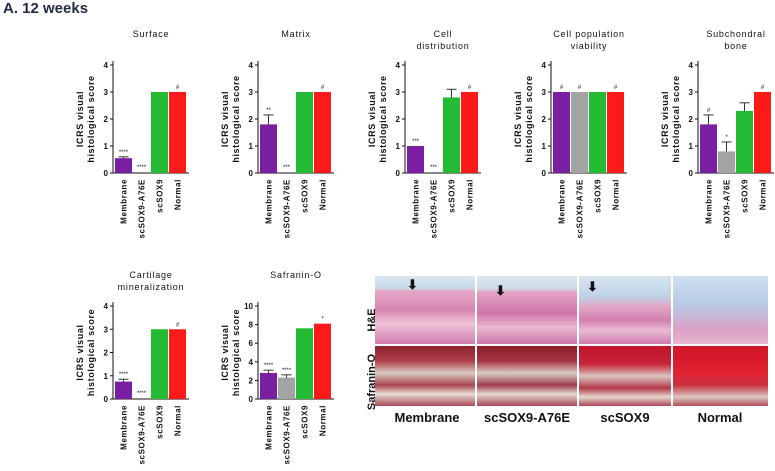 The height and width of the screenshot is (471, 775). Describe the element at coordinates (527, 310) in the screenshot. I see `he-scsox9-a76e-image` at that location.